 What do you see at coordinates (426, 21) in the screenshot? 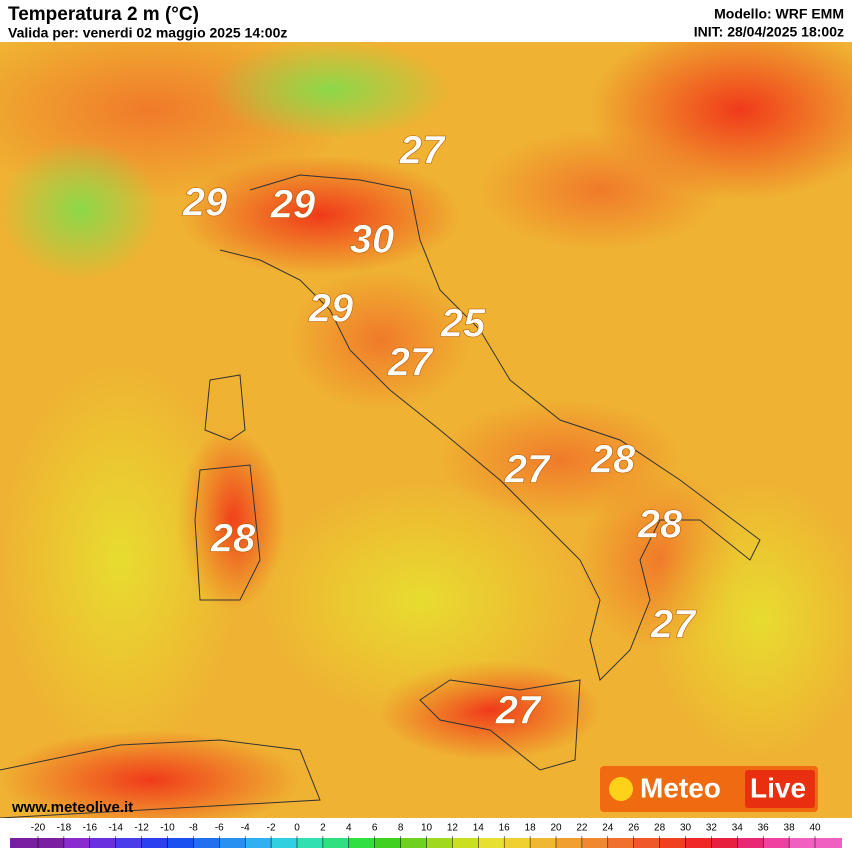
I see `header-bg` at bounding box center [426, 21].